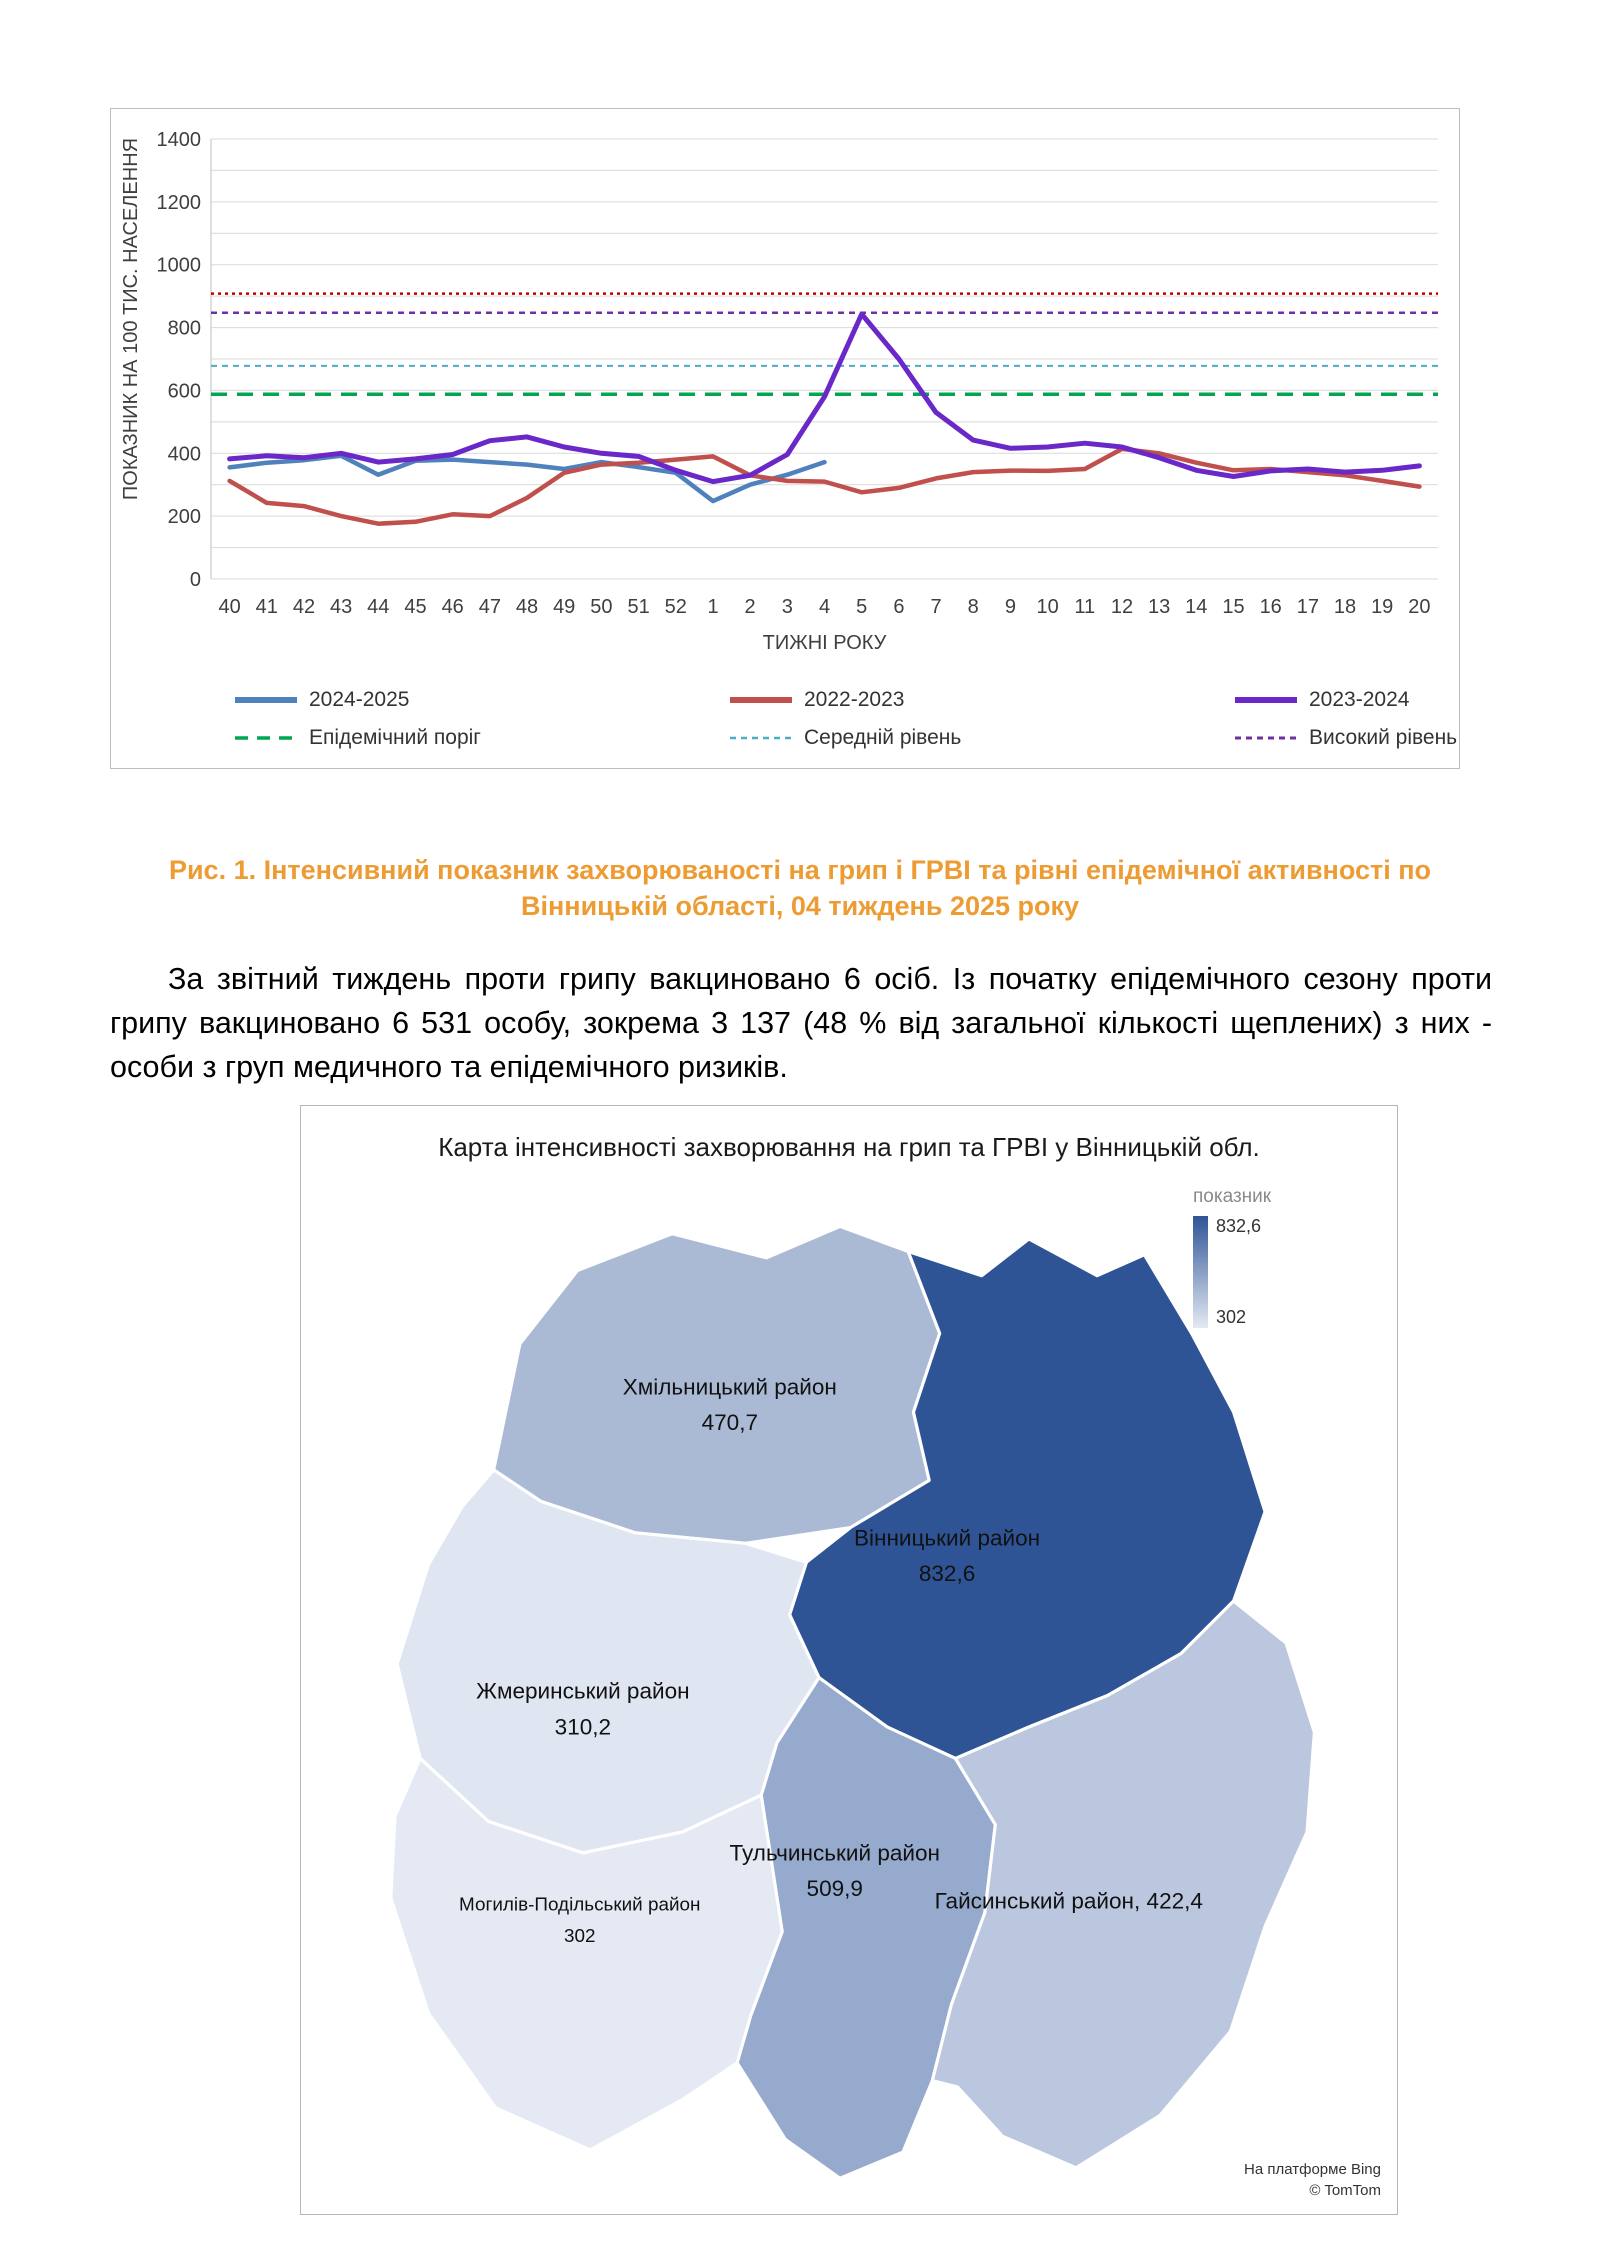 Image resolution: width=1600 pixels, height=2262 pixels. What do you see at coordinates (480, 700) in the screenshot?
I see `legend-item: 2024-2025` at bounding box center [480, 700].